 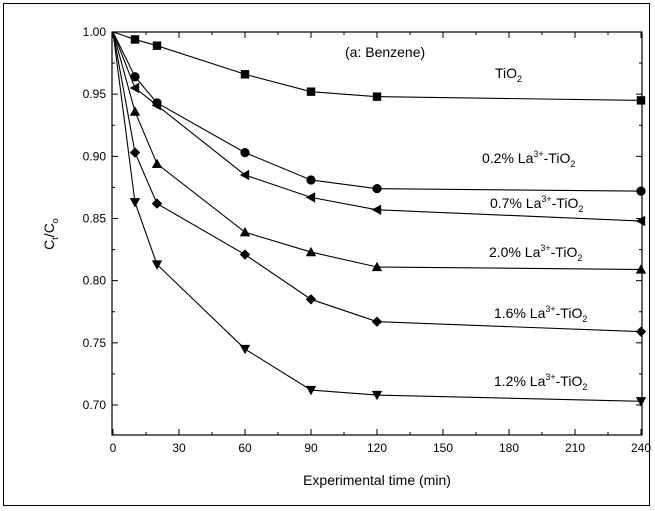 What do you see at coordinates (575, 448) in the screenshot?
I see `x-tick-label: 210` at bounding box center [575, 448].